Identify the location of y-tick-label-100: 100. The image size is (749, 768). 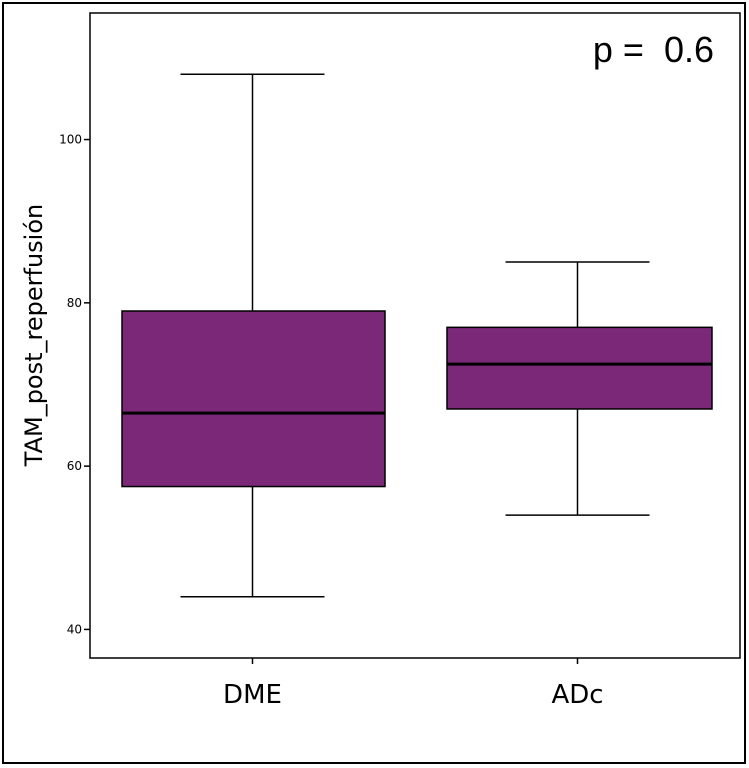
(70, 140).